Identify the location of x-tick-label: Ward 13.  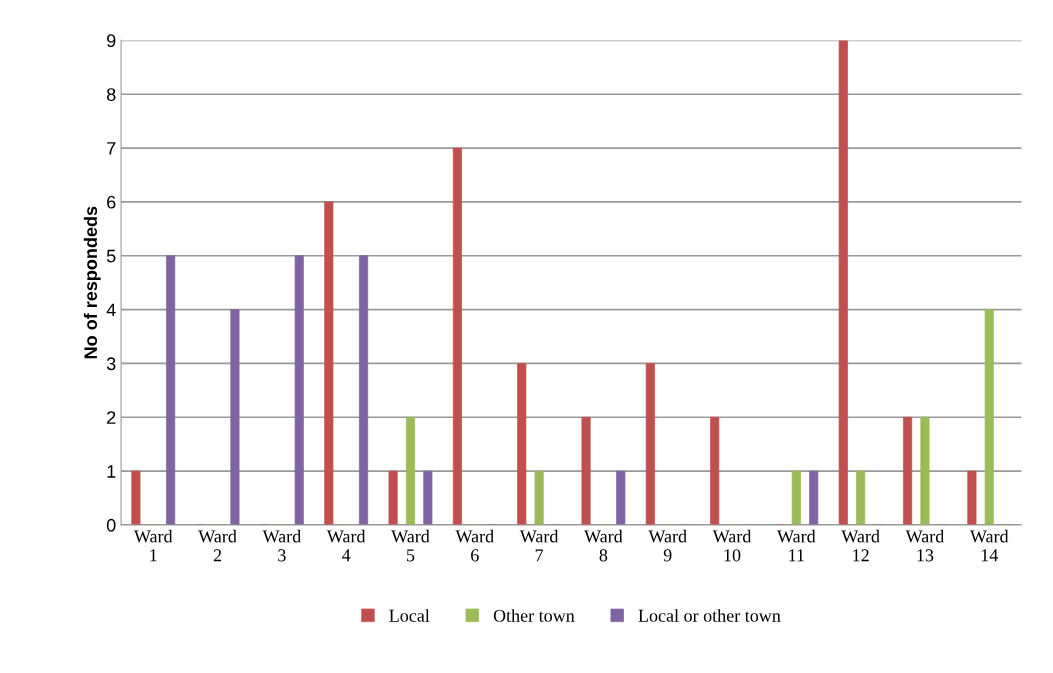
(925, 545).